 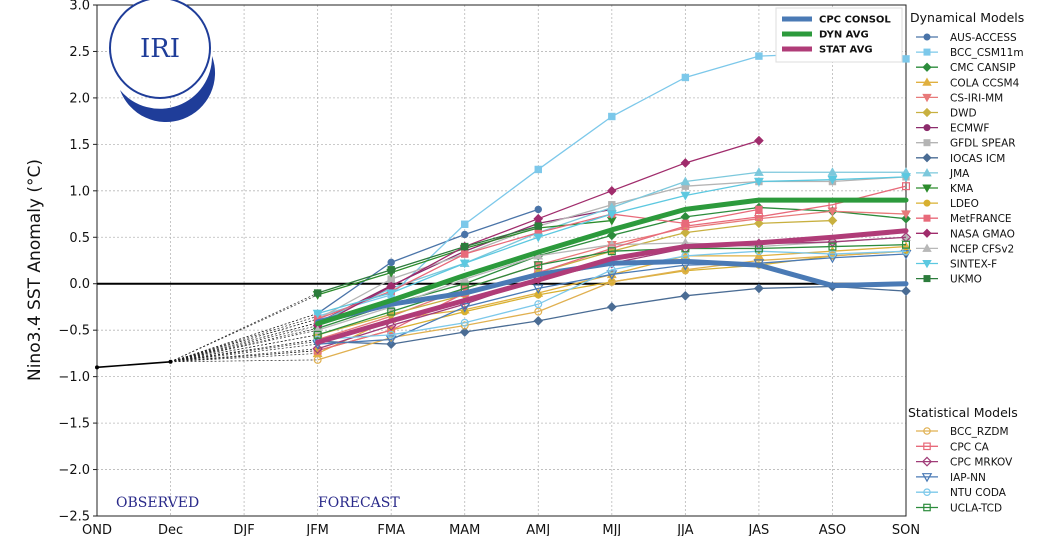 I want to click on point-ldeo-amj, so click(x=538, y=295).